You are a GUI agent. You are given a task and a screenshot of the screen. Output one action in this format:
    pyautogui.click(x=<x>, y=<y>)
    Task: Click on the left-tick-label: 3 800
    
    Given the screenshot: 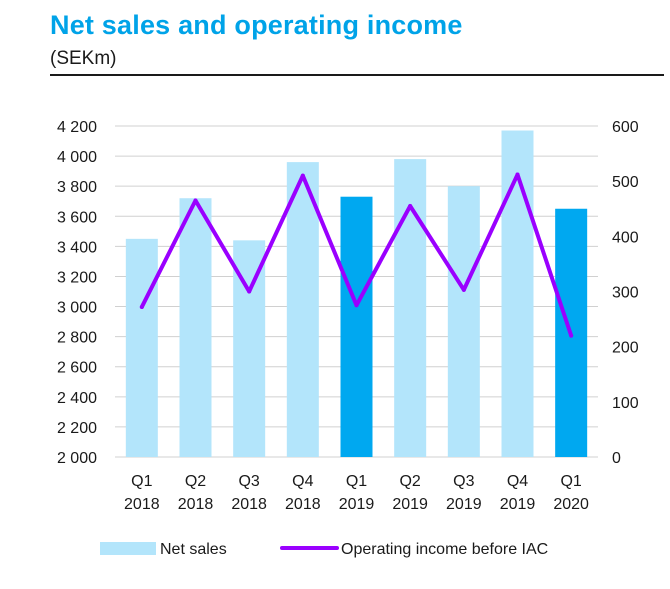 What is the action you would take?
    pyautogui.click(x=77, y=187)
    